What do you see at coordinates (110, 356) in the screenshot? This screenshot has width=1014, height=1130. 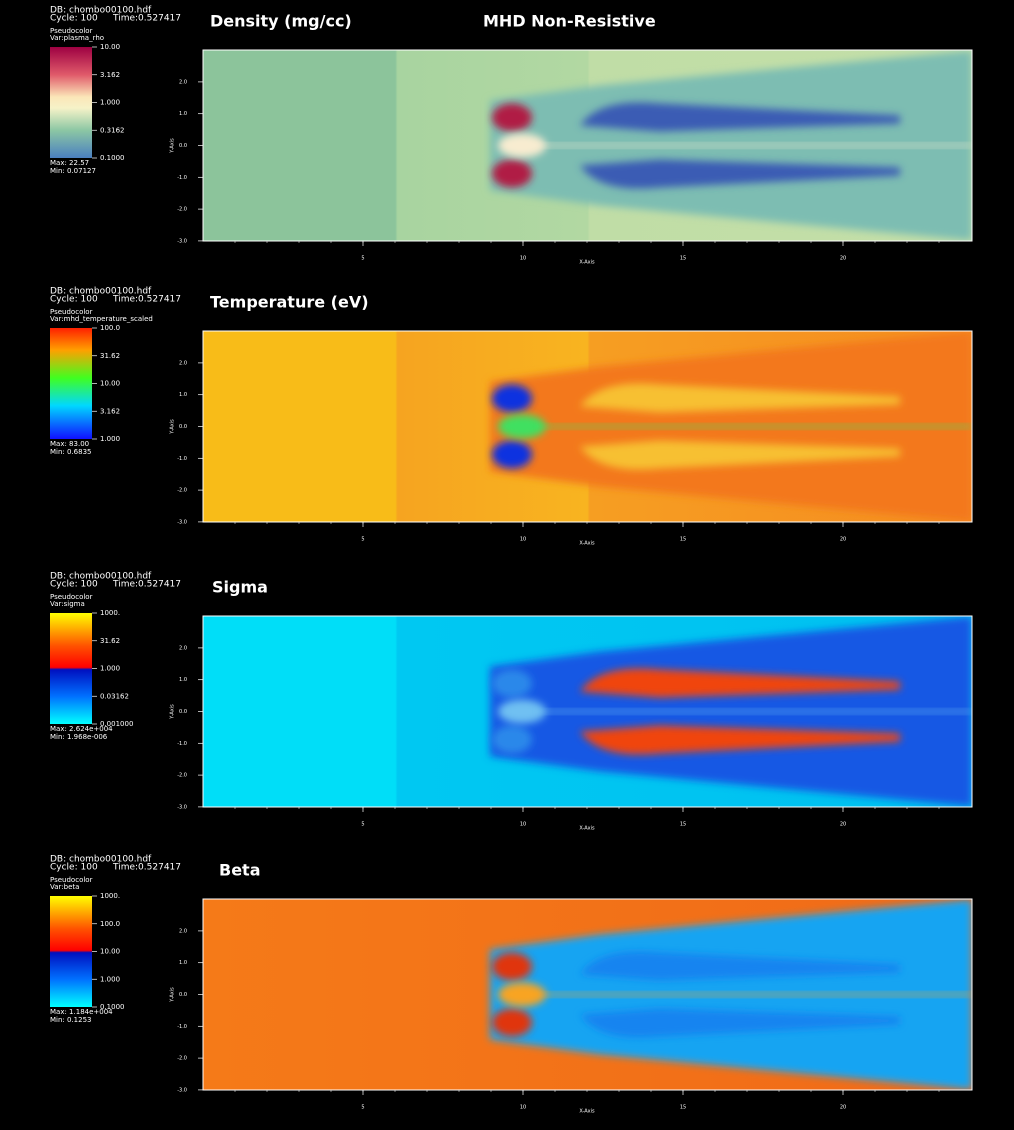 I see `colorbar-label: 31.62` at bounding box center [110, 356].